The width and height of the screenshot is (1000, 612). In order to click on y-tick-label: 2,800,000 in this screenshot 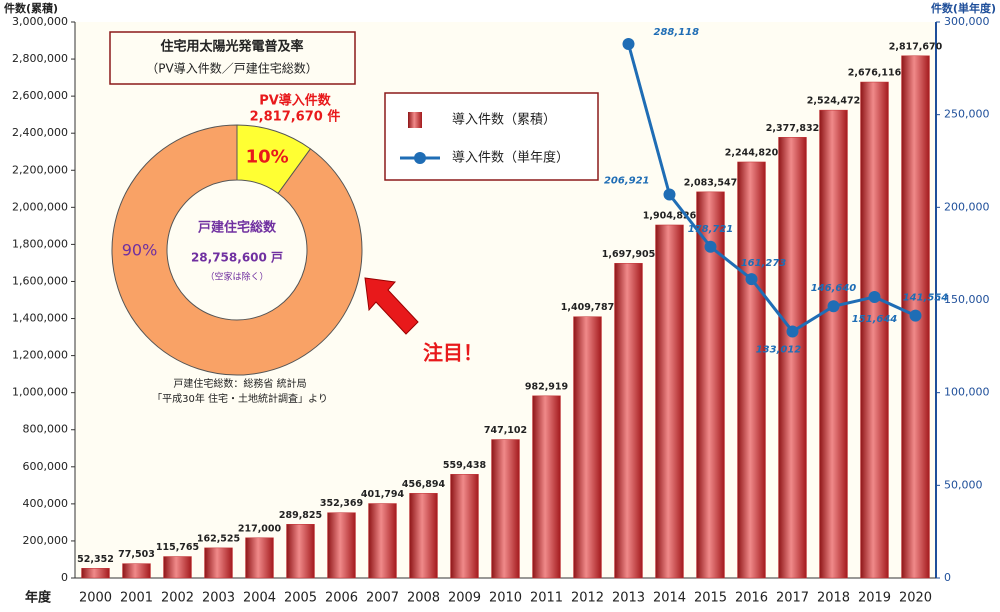, I will do `click(40, 58)`.